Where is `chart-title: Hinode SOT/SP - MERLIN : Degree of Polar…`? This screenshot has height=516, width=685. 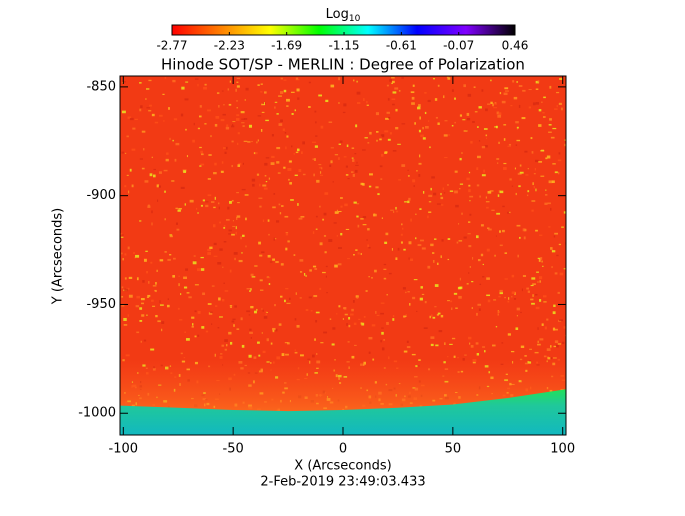 chart-title: Hinode SOT/SP - MERLIN : Degree of Polar… is located at coordinates (343, 65).